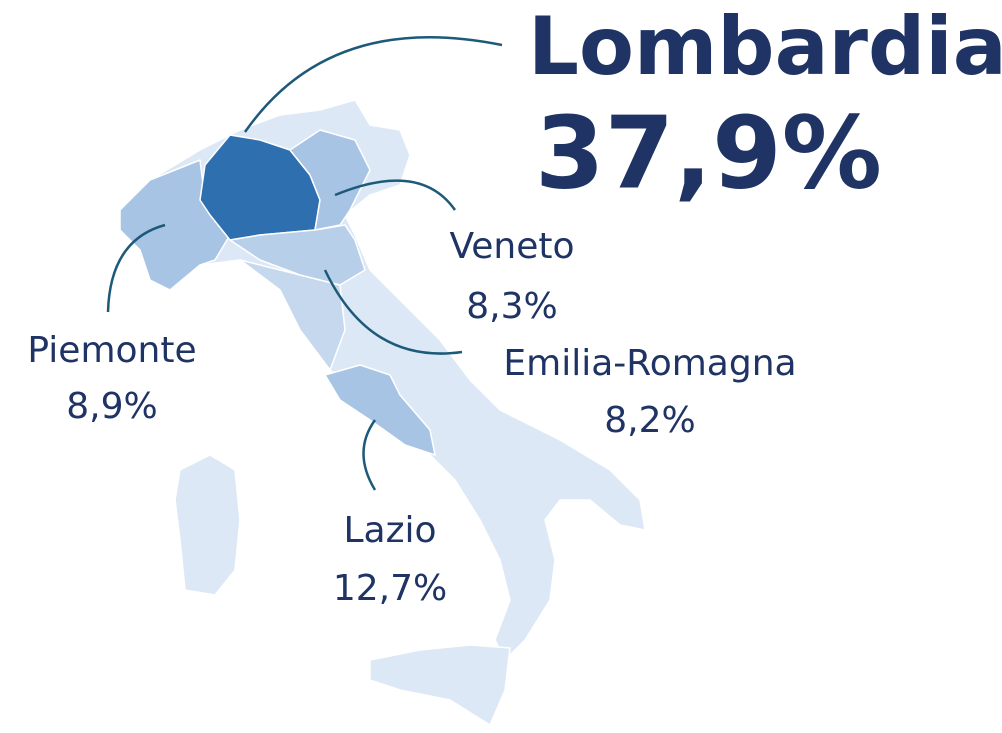 Image resolution: width=1002 pixels, height=733 pixels. I want to click on lazio, so click(380, 410).